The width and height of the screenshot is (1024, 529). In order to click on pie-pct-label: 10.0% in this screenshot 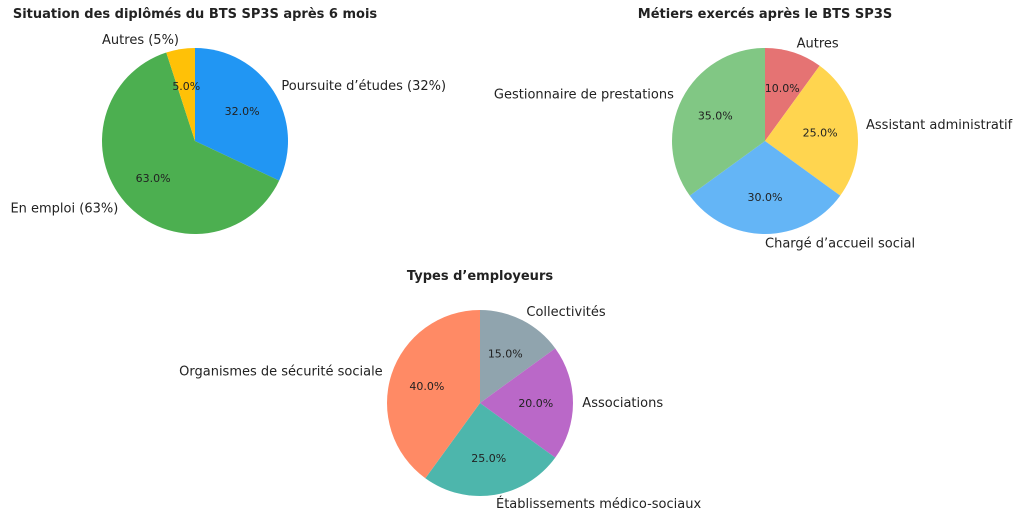, I will do `click(782, 88)`.